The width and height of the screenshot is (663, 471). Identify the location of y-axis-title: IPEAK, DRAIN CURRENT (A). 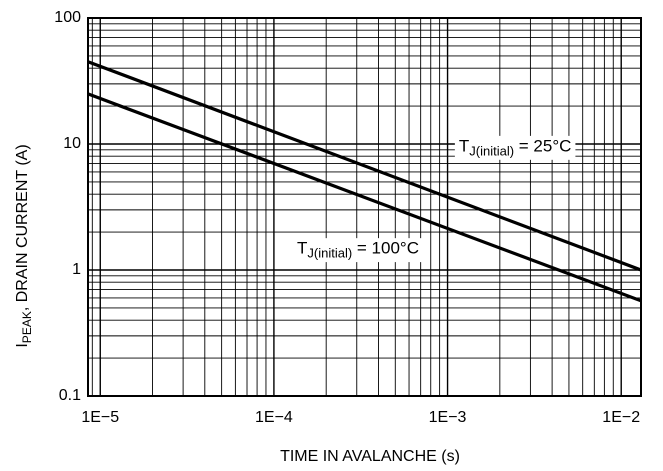
(24, 245).